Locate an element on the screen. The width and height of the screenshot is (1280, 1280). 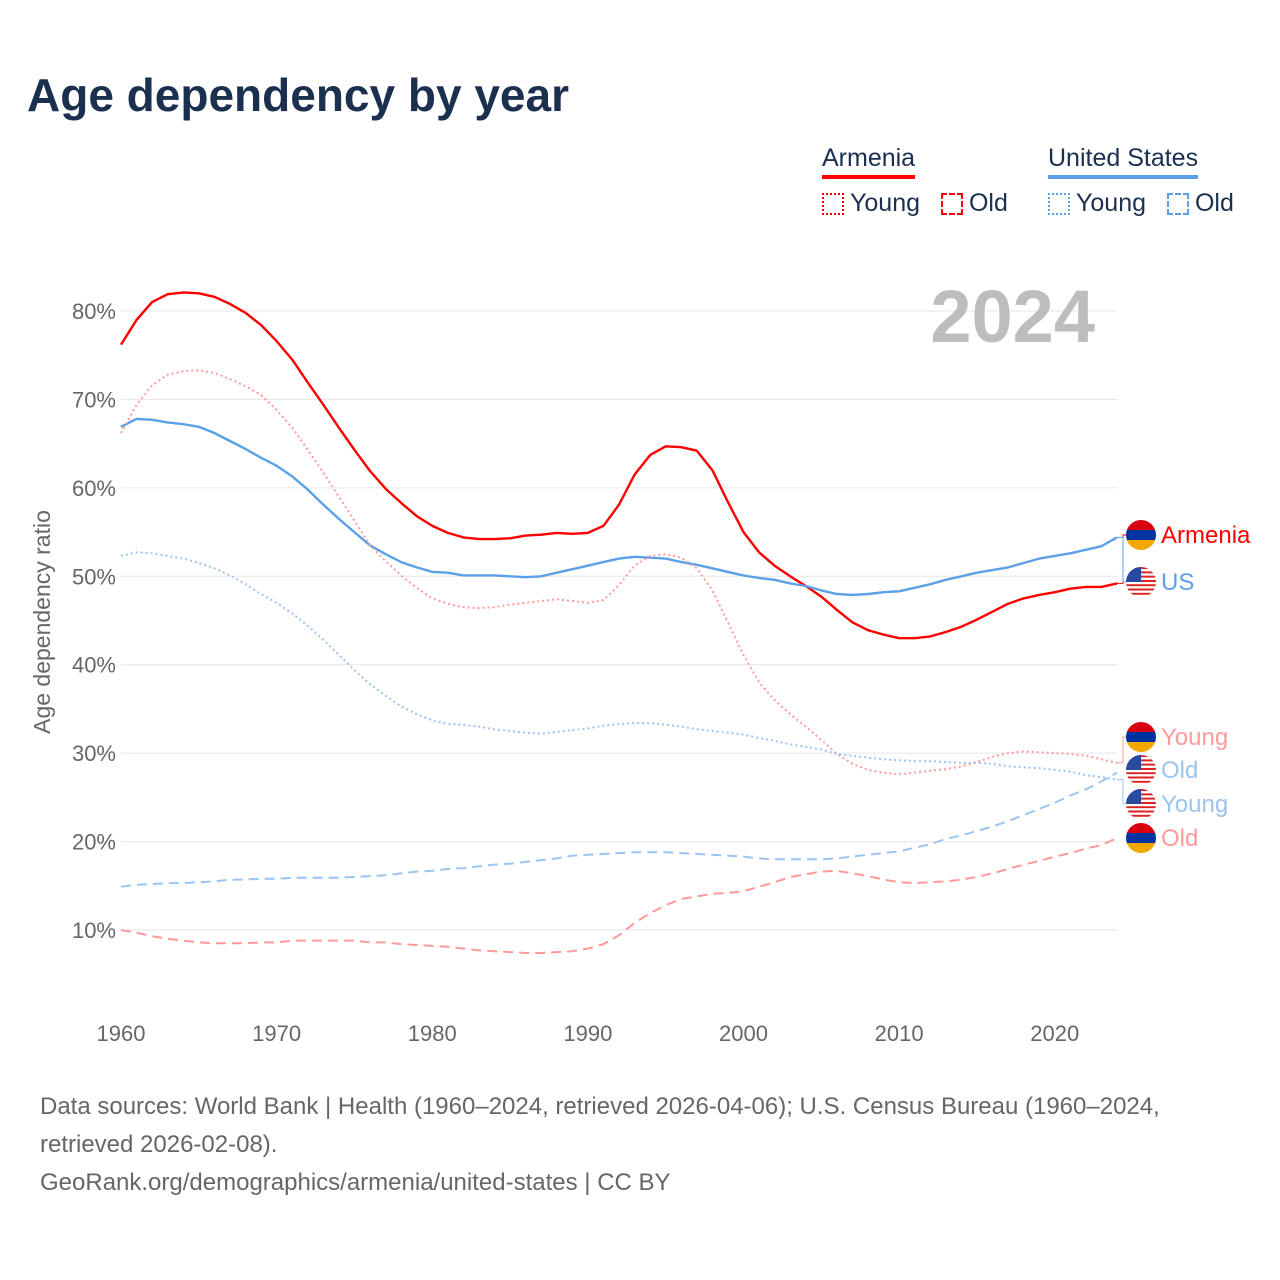
legend-armenia: Armenia Young Old is located at coordinates (922, 183).